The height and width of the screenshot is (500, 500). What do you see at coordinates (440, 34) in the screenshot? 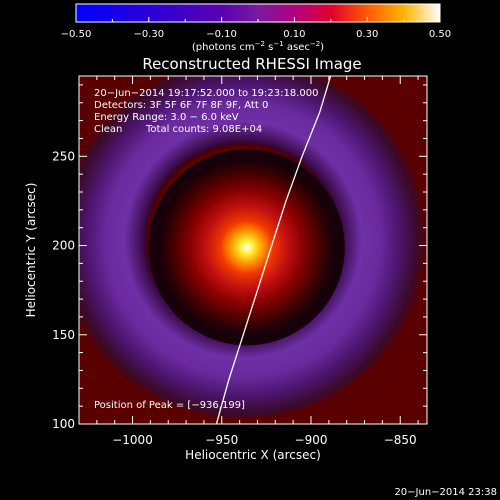
I see `colorbar-tick-label: 0.50` at bounding box center [440, 34].